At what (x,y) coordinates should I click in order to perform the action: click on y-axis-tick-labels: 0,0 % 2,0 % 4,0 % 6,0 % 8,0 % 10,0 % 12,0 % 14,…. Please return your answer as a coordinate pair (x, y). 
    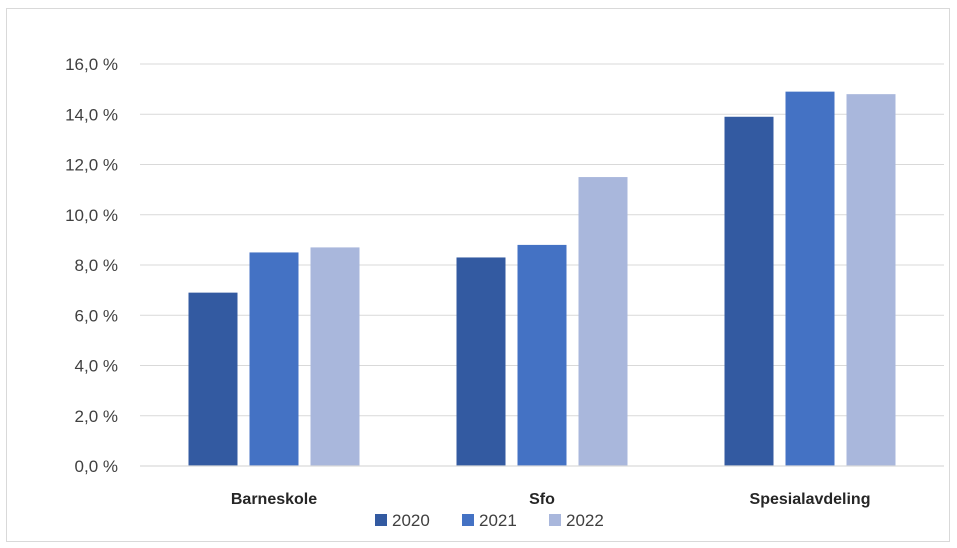
    Looking at the image, I should click on (91, 265).